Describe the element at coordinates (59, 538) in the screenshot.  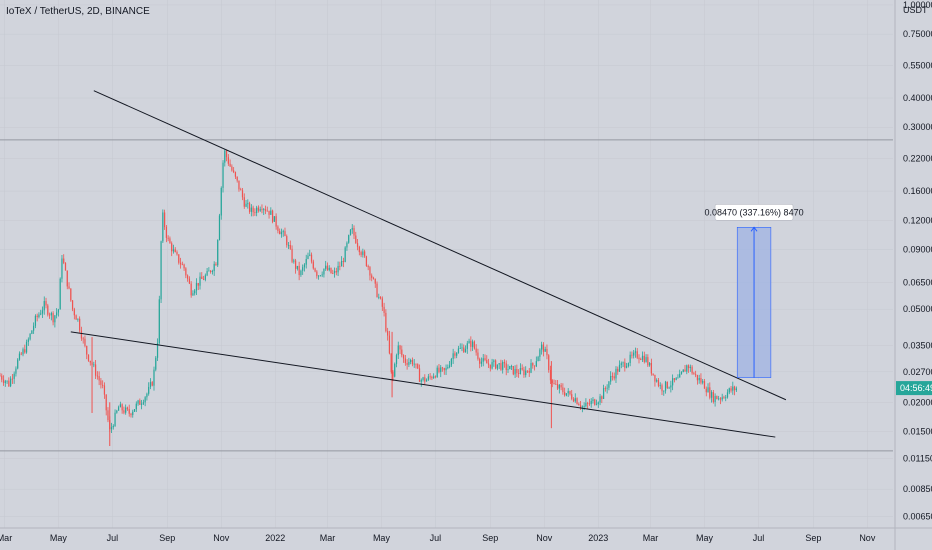
I see `x-tick-label: May` at that location.